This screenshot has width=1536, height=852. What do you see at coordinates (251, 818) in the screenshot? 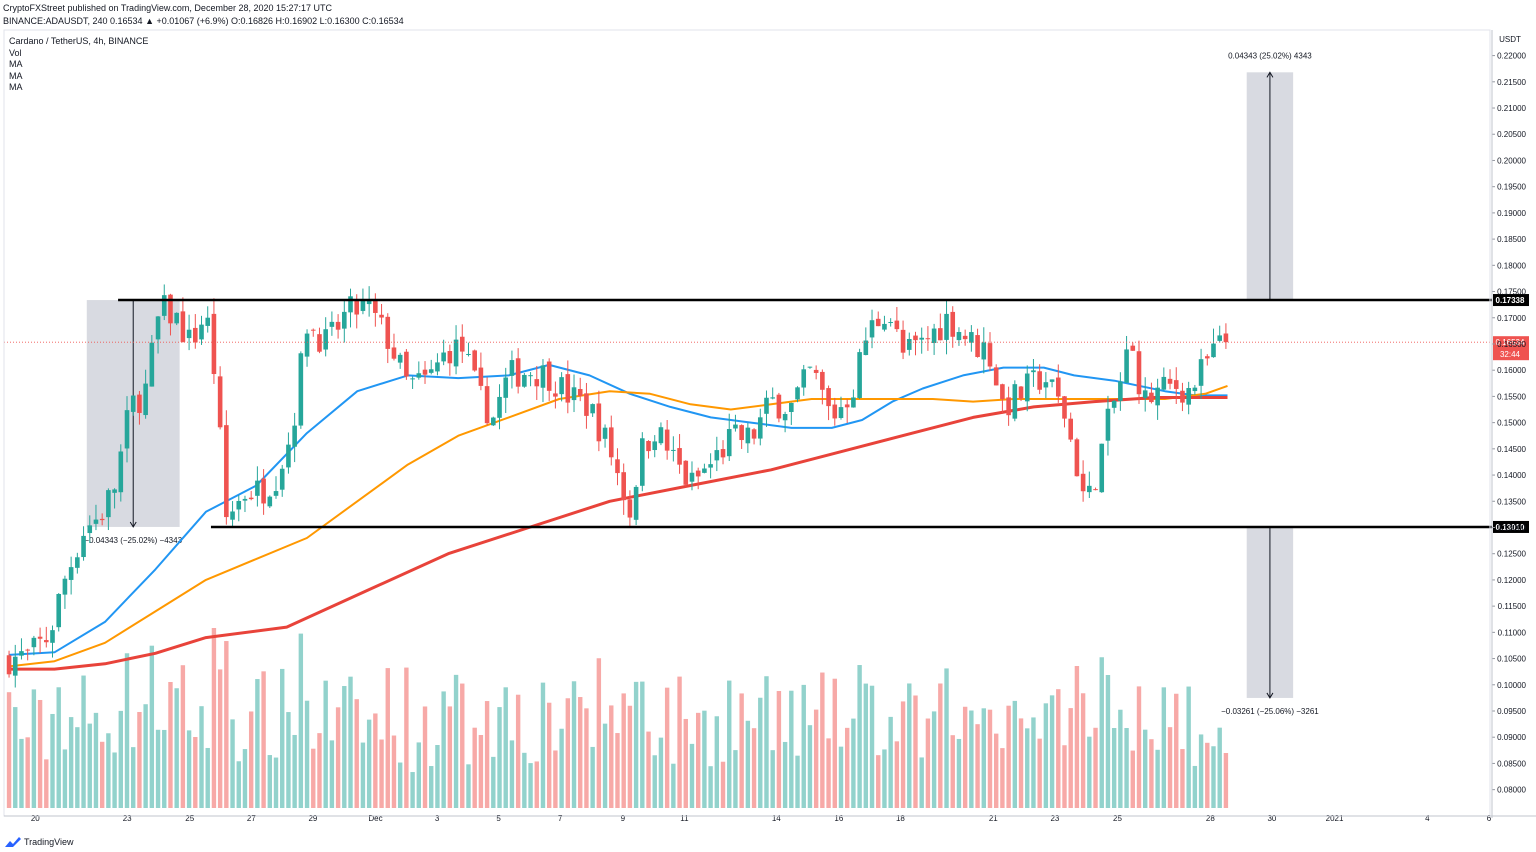
I see `time-tick-label: 27` at bounding box center [251, 818].